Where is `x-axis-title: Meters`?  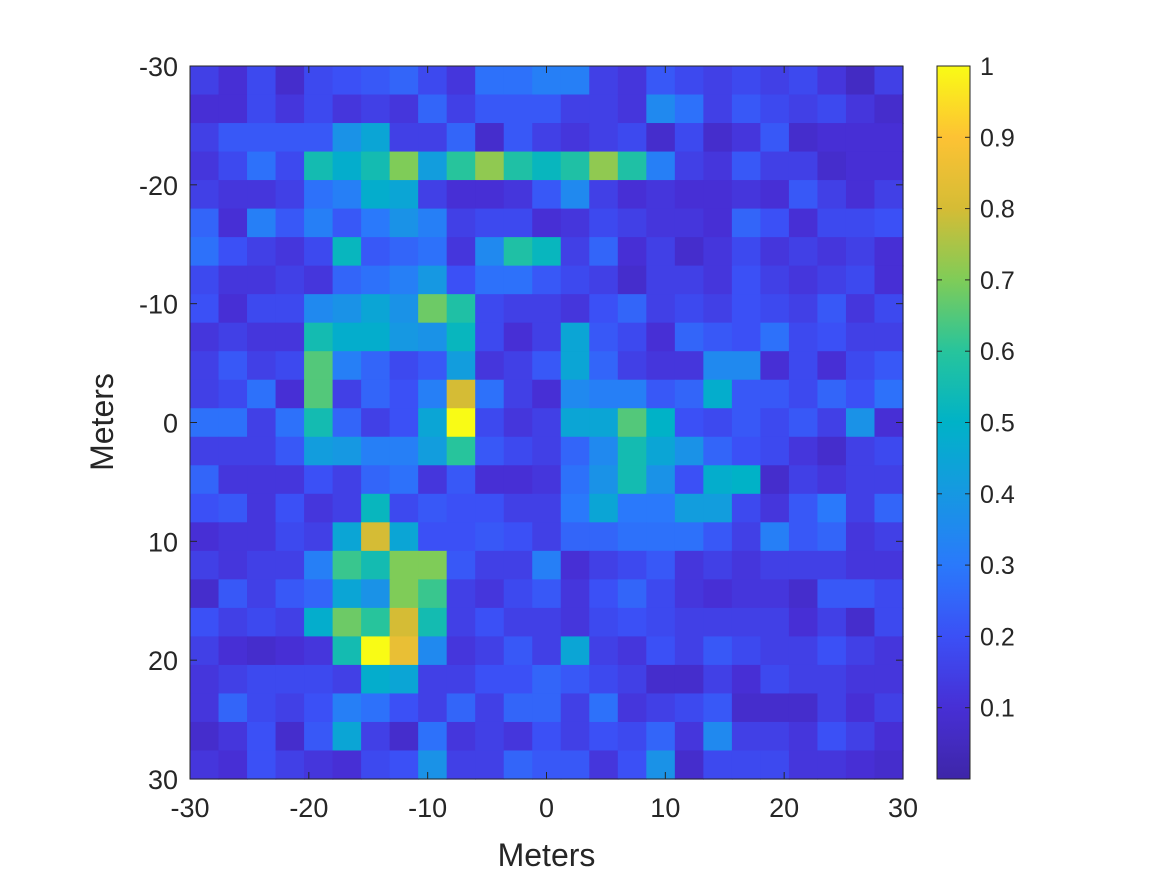 x-axis-title: Meters is located at coordinates (547, 855).